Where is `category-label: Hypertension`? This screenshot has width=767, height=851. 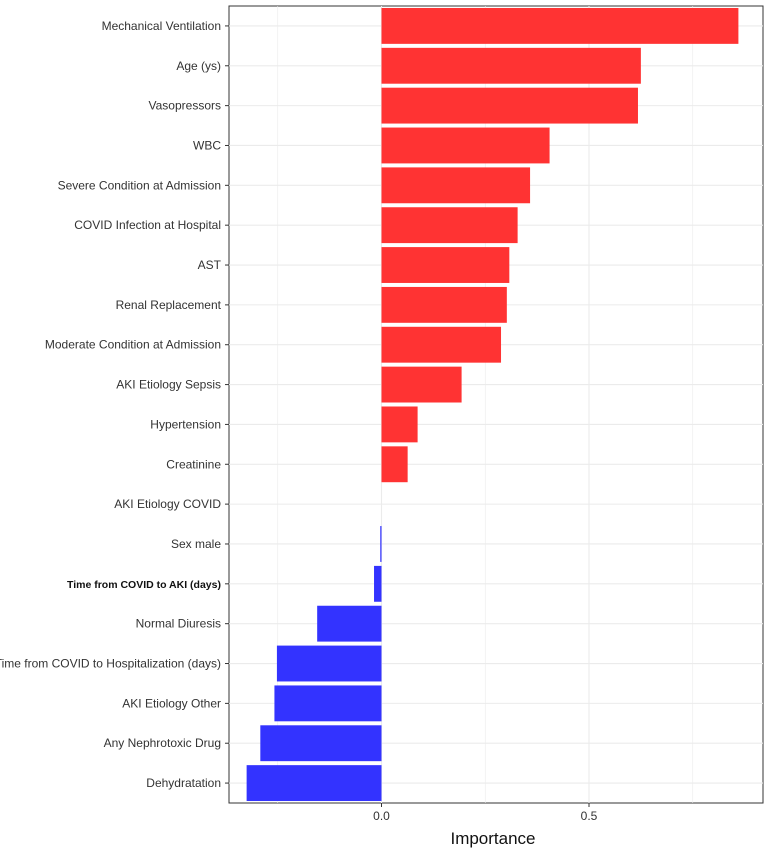 category-label: Hypertension is located at coordinates (185, 424).